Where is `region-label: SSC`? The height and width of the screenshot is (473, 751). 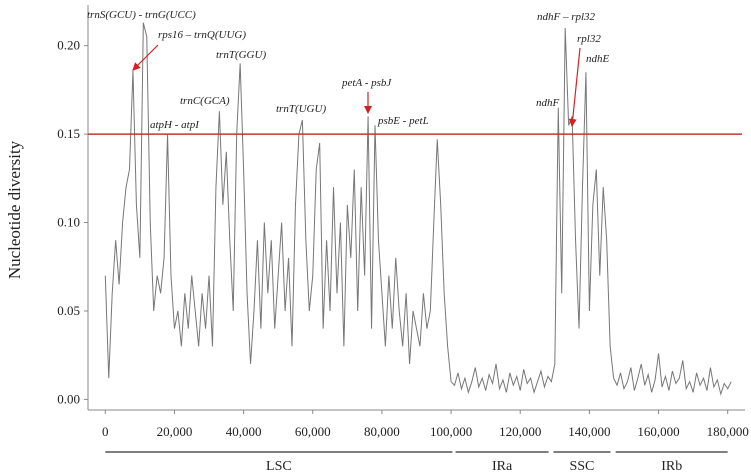 region-label: SSC is located at coordinates (581, 466).